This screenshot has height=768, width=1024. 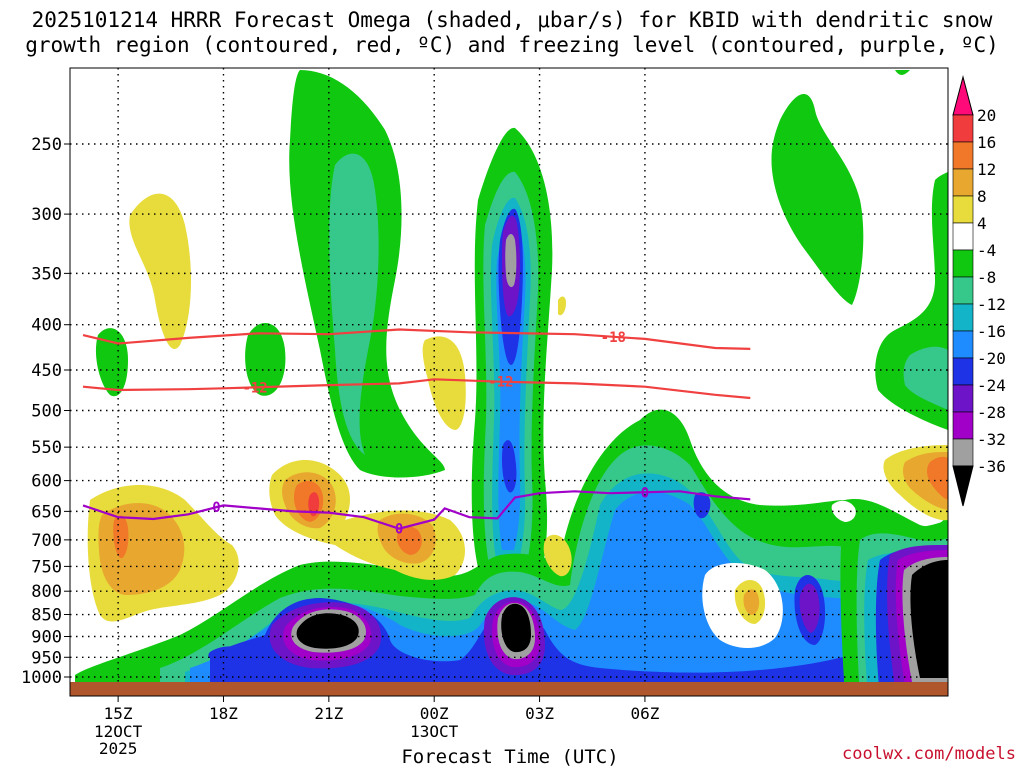 I want to click on credit-text: coolwx.com/models, so click(x=929, y=754).